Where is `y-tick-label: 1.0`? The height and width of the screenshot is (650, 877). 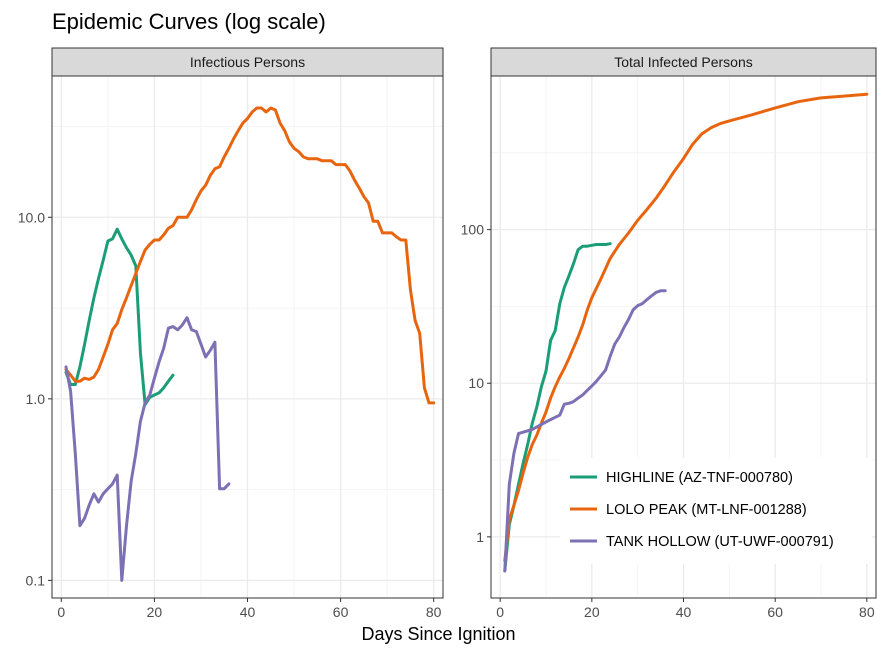
y-tick-label: 1.0 is located at coordinates (36, 399).